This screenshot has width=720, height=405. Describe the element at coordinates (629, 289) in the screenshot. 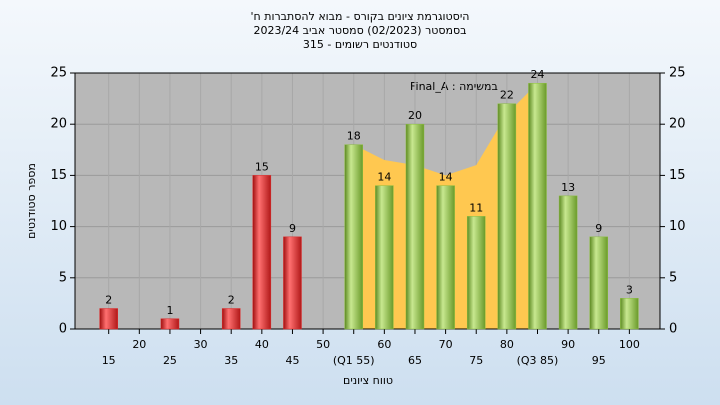

I see `value-label: 3` at that location.